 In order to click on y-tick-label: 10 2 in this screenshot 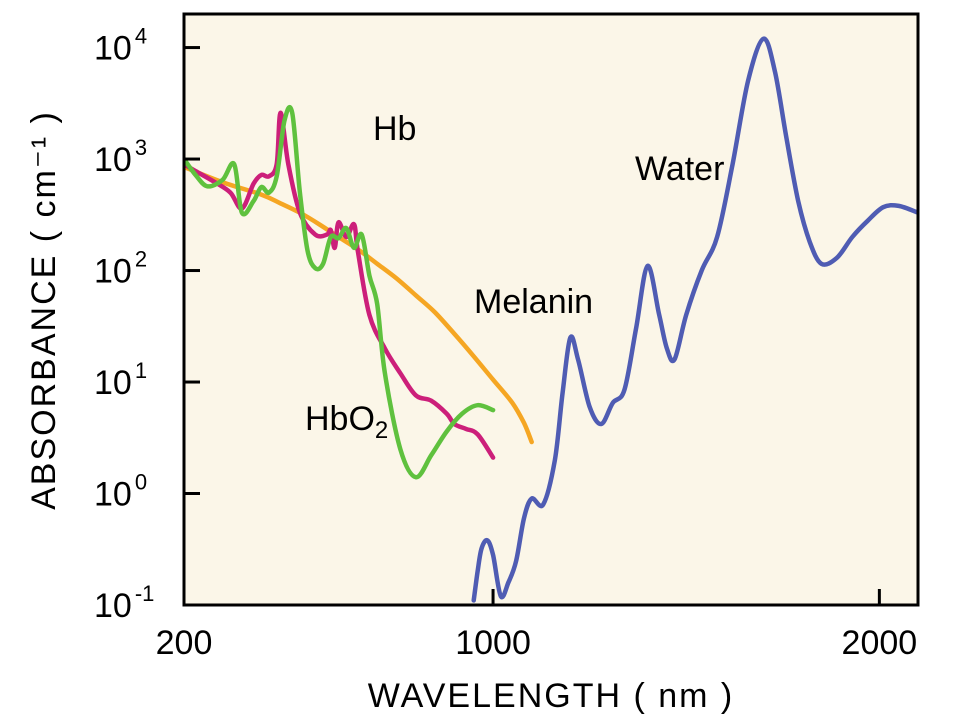, I will do `click(120, 269)`.